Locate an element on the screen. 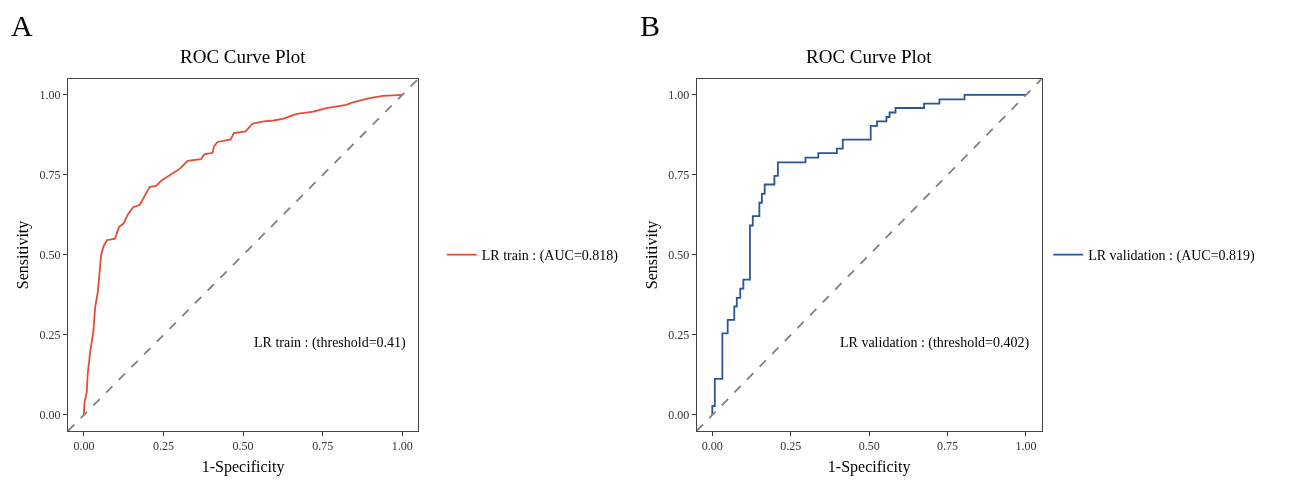  legend-label: LR train : (AUC=0.818) is located at coordinates (550, 256).